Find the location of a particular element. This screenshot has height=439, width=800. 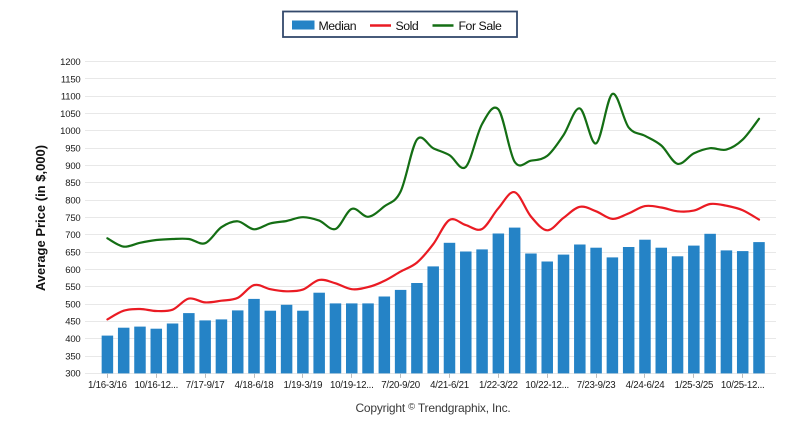

svg-text: 1/25-3/25 is located at coordinates (693, 385).